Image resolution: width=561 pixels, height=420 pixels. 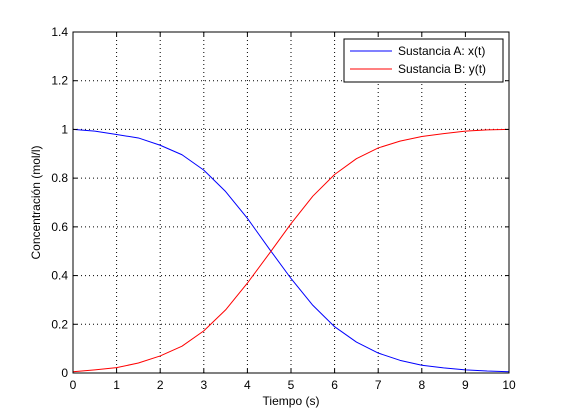 I want to click on x-tick-label: 5, so click(x=291, y=385).